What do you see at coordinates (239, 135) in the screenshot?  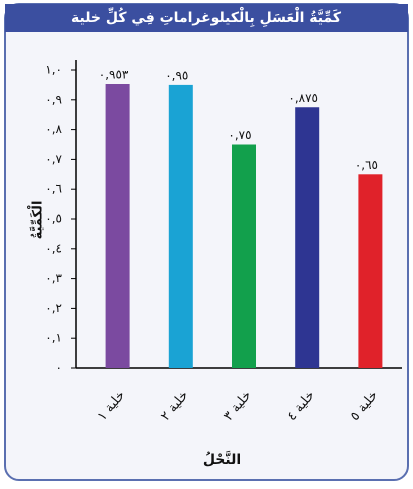 I see `value-label: ٠,٧٥` at bounding box center [239, 135].